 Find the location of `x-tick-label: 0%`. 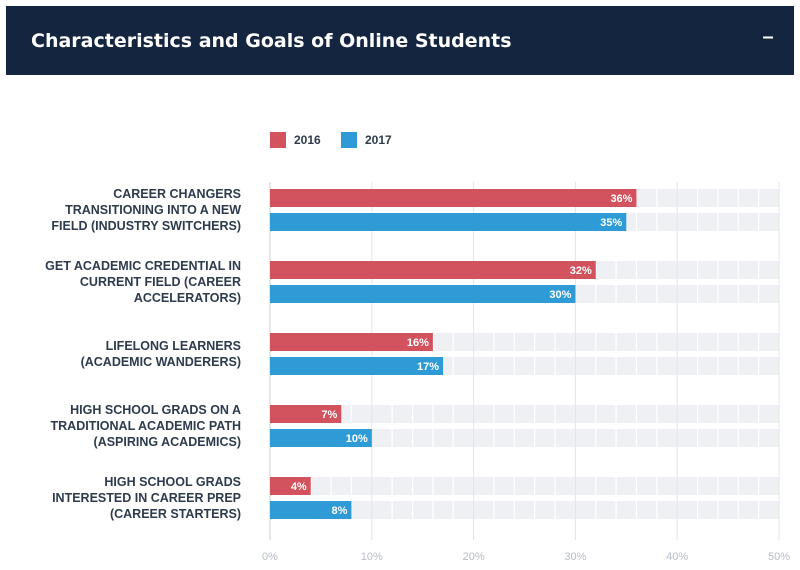

x-tick-label: 0% is located at coordinates (270, 557).